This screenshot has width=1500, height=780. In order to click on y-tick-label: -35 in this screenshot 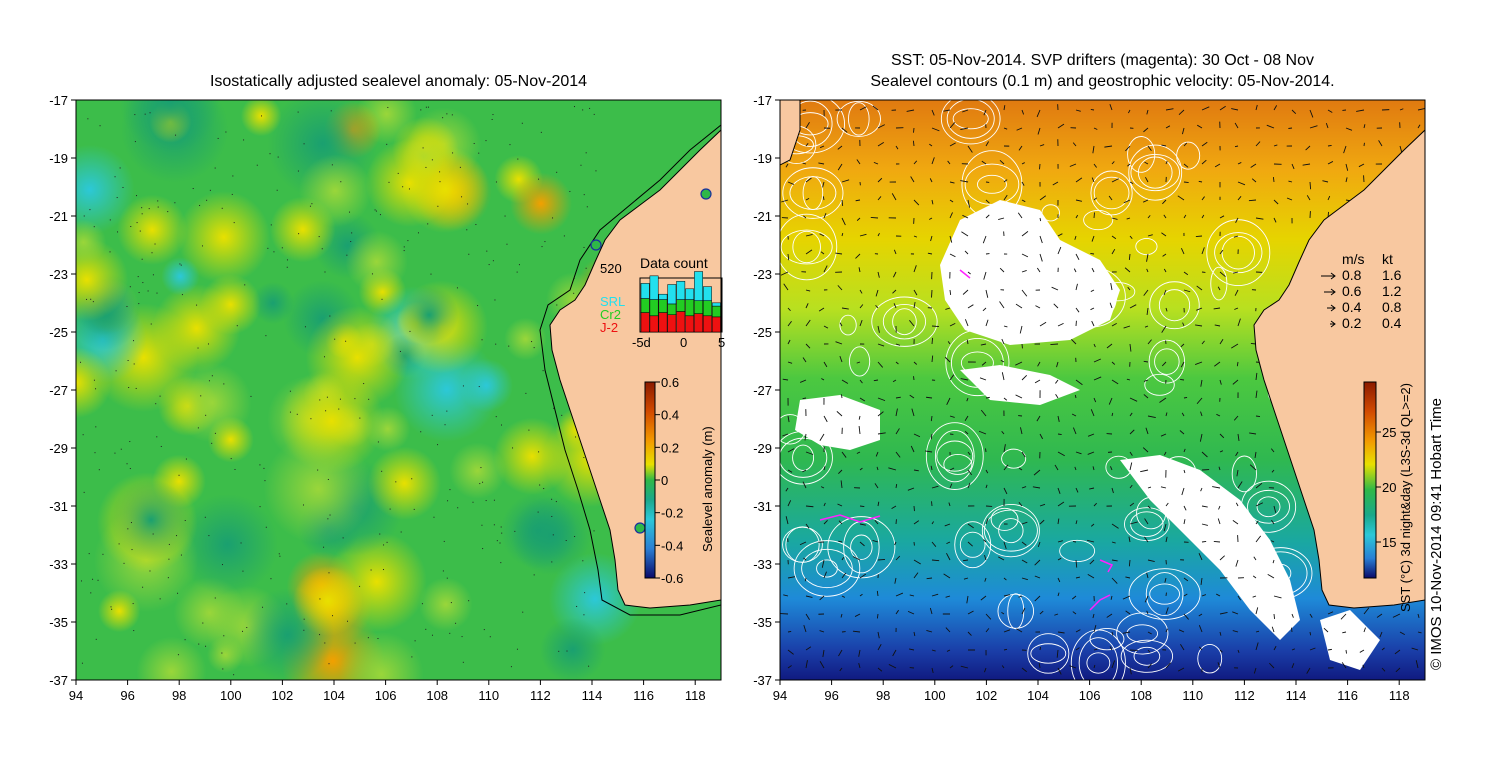, I will do `click(762, 622)`.